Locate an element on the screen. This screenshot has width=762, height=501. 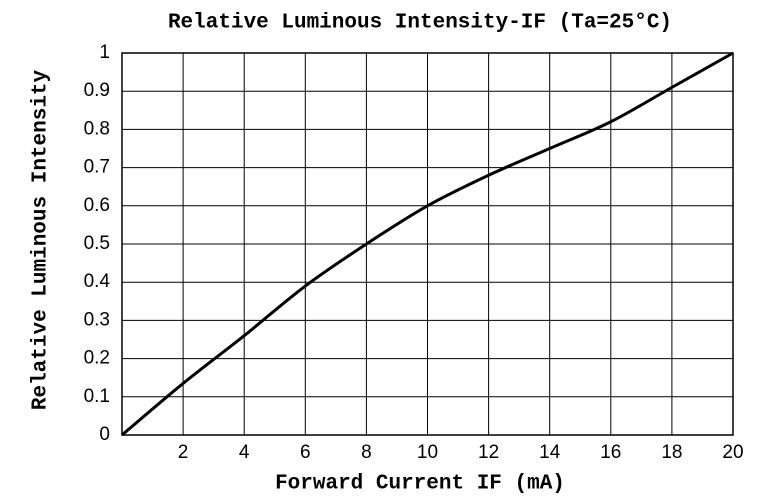
y-tick-label: 0.1 is located at coordinates (97, 396).